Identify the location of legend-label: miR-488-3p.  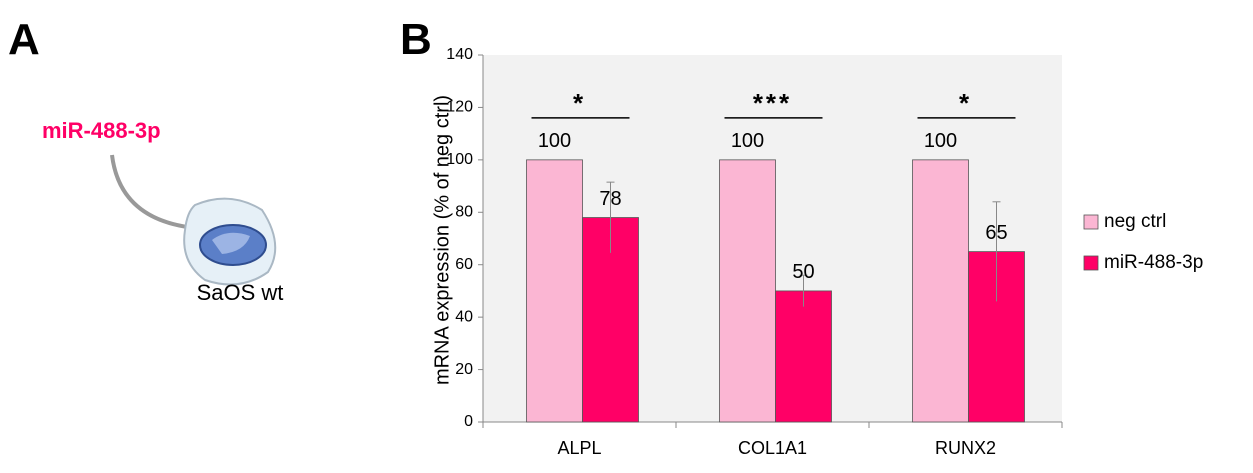
(1153, 262).